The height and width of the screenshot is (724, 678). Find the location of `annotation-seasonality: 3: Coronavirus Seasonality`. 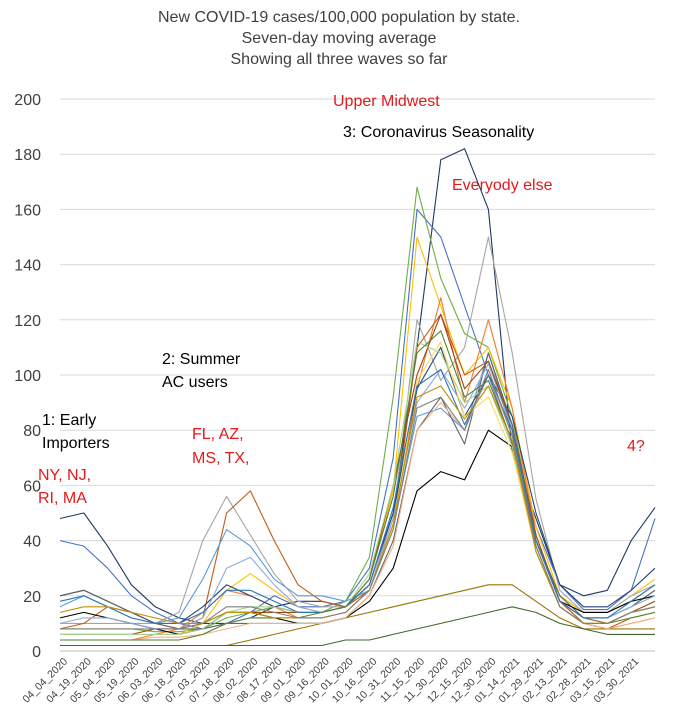

annotation-seasonality: 3: Coronavirus Seasonality is located at coordinates (439, 132).